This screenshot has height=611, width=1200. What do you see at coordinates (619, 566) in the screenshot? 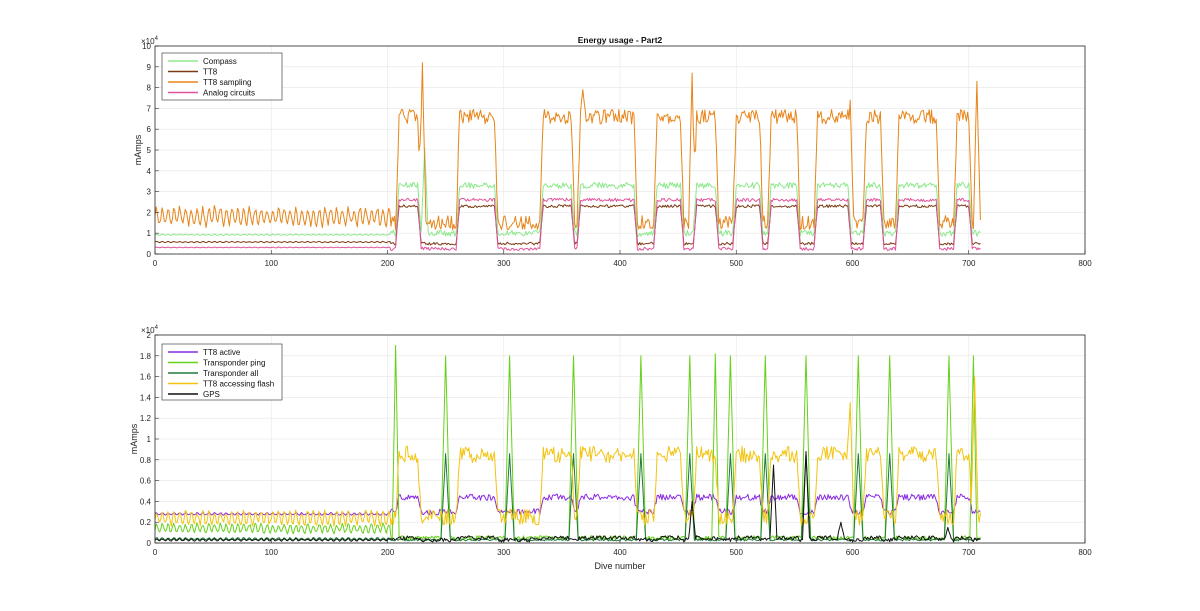
I see `bottom-x-axis-label: Dive number` at bounding box center [619, 566].